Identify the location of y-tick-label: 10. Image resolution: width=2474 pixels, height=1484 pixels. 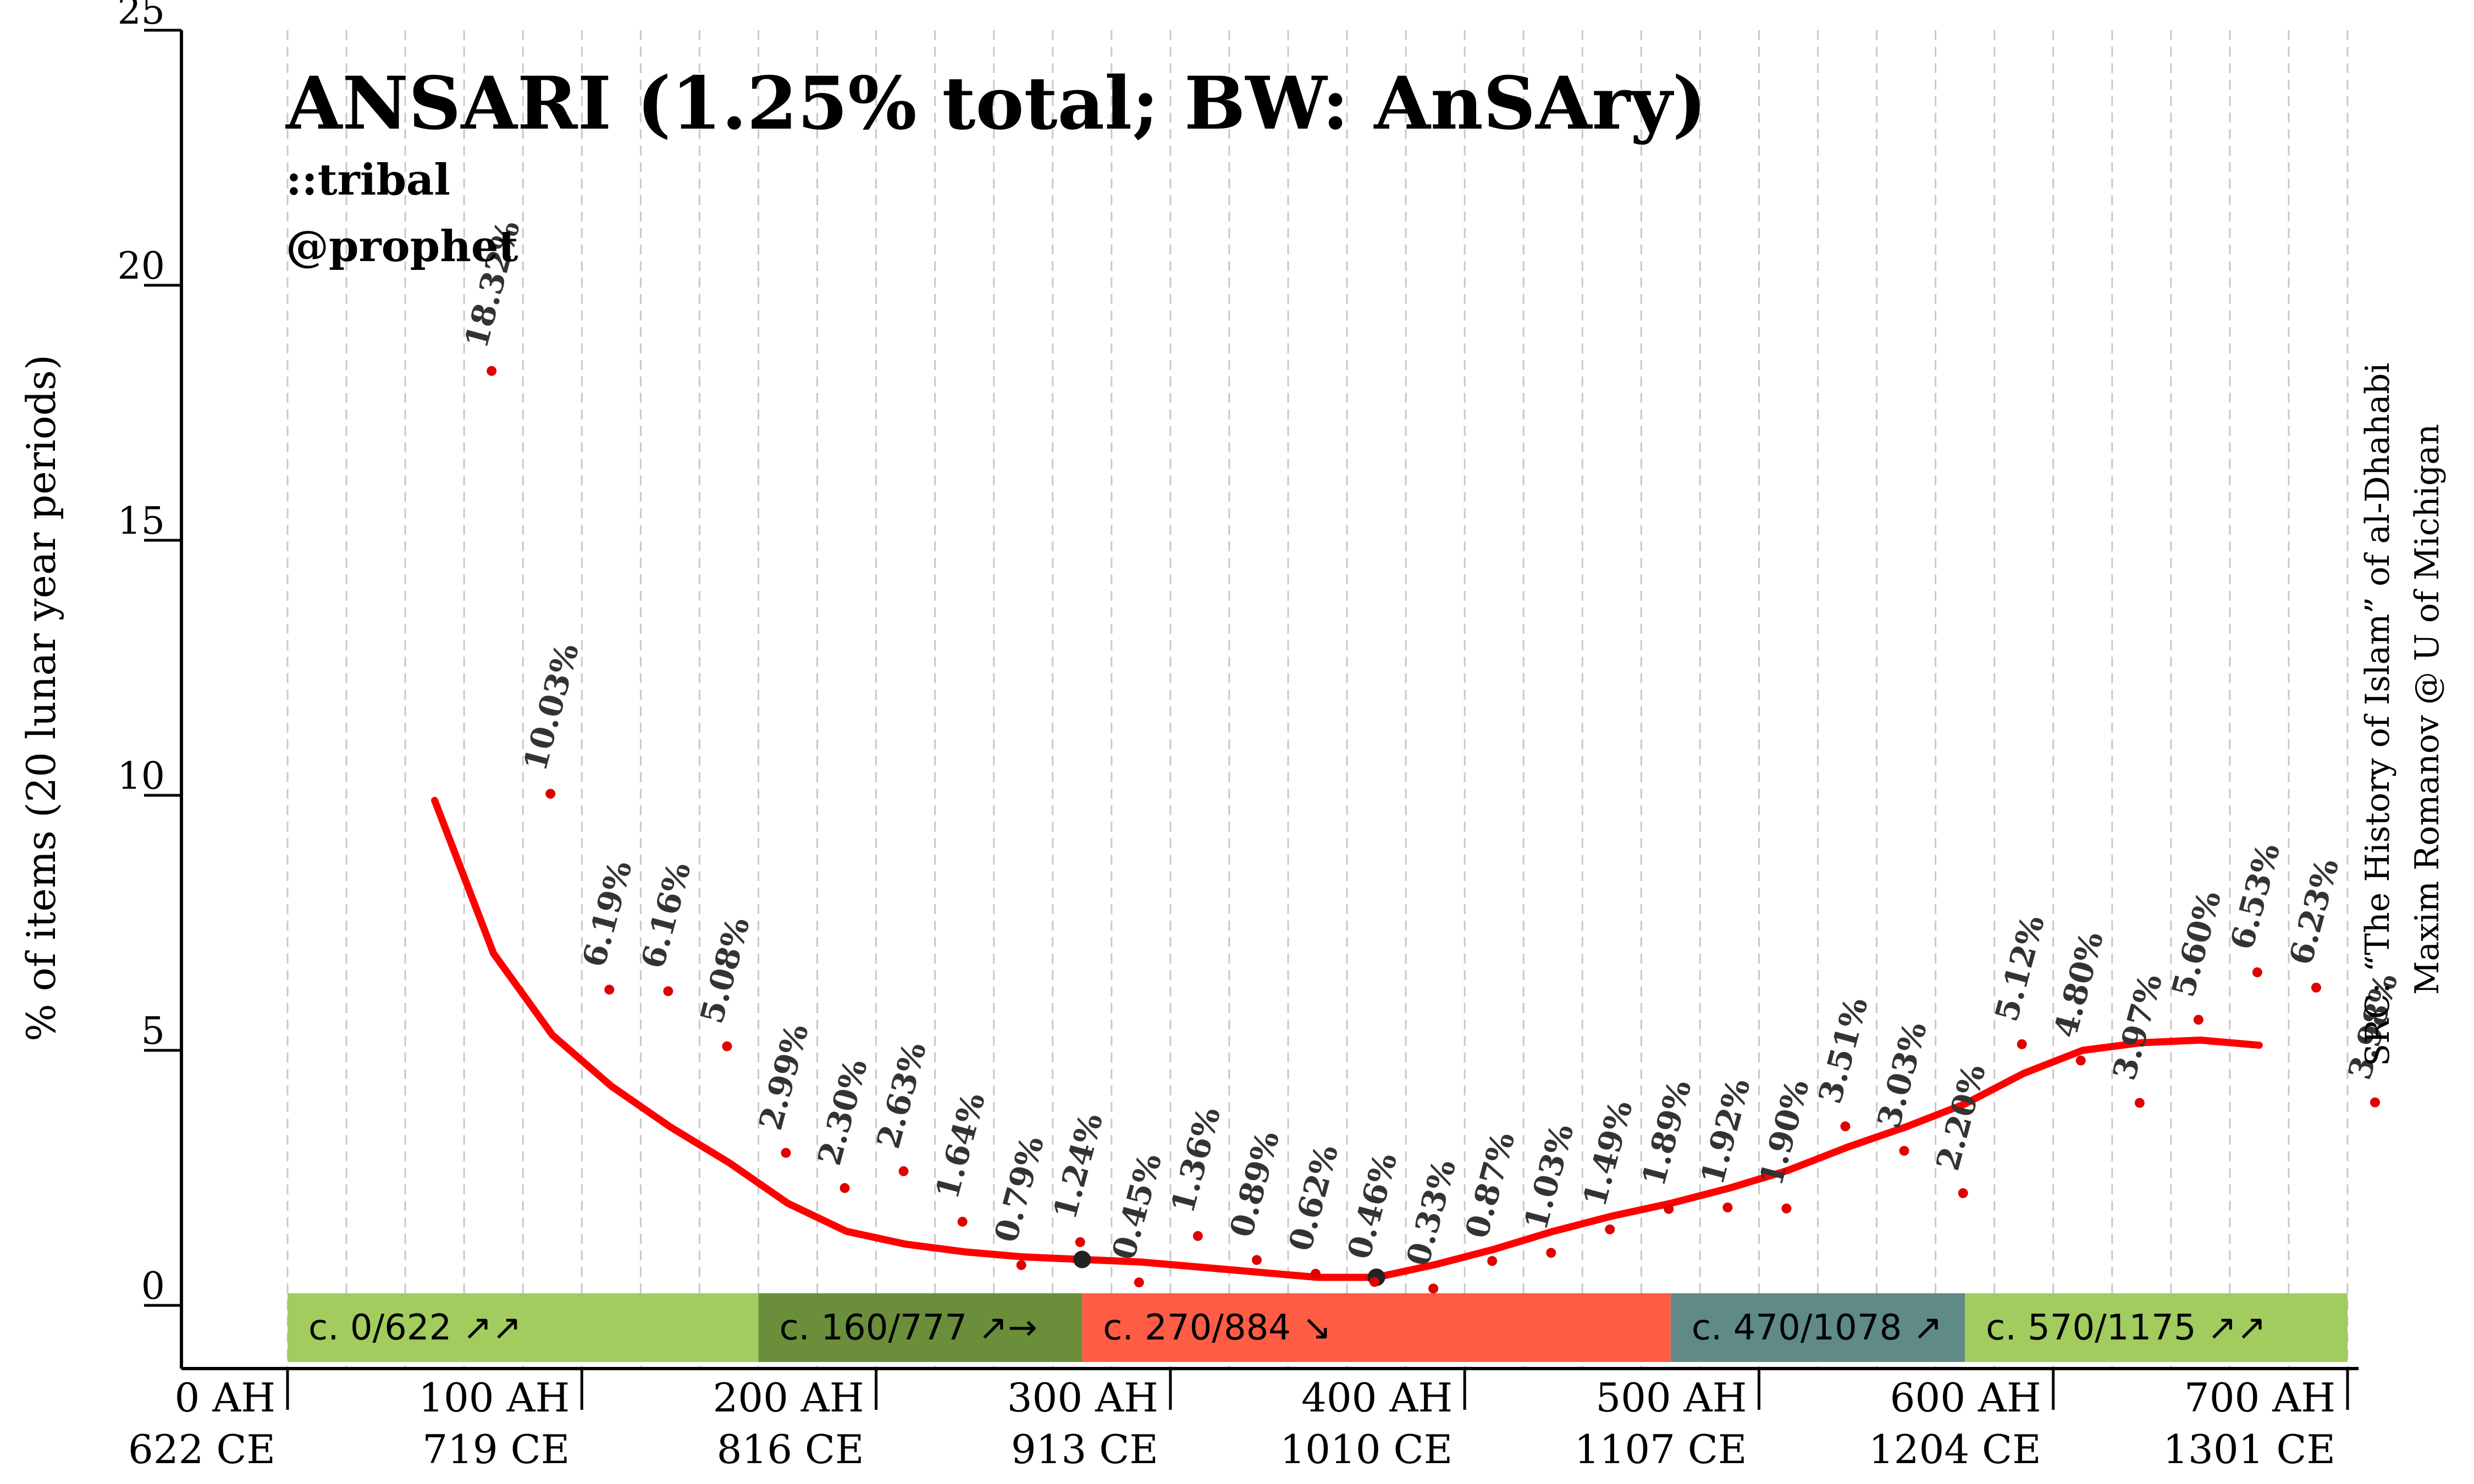
(141, 776).